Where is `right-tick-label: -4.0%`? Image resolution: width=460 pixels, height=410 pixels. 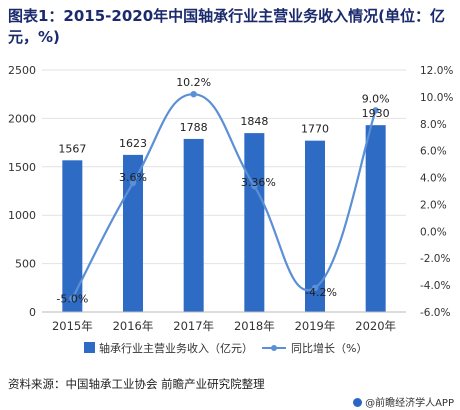 right-tick-label: -4.0% is located at coordinates (435, 286).